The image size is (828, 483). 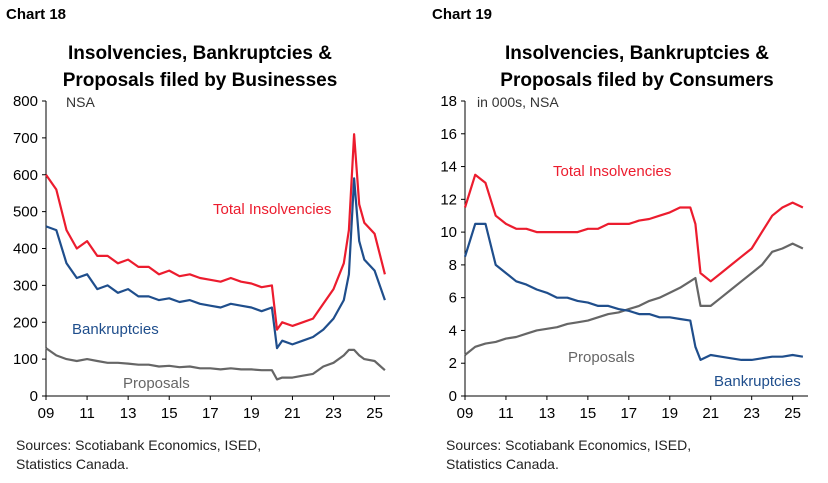 What do you see at coordinates (506, 413) in the screenshot?
I see `chart19-x-tick-label: 11` at bounding box center [506, 413].